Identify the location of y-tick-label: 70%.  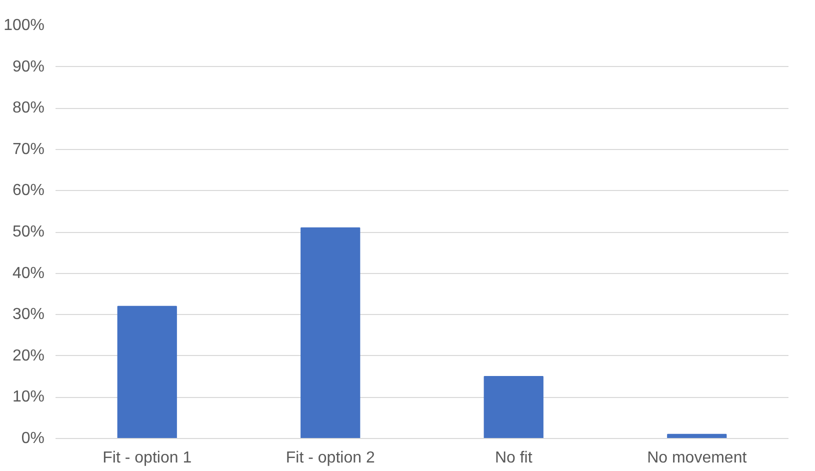
(28, 149).